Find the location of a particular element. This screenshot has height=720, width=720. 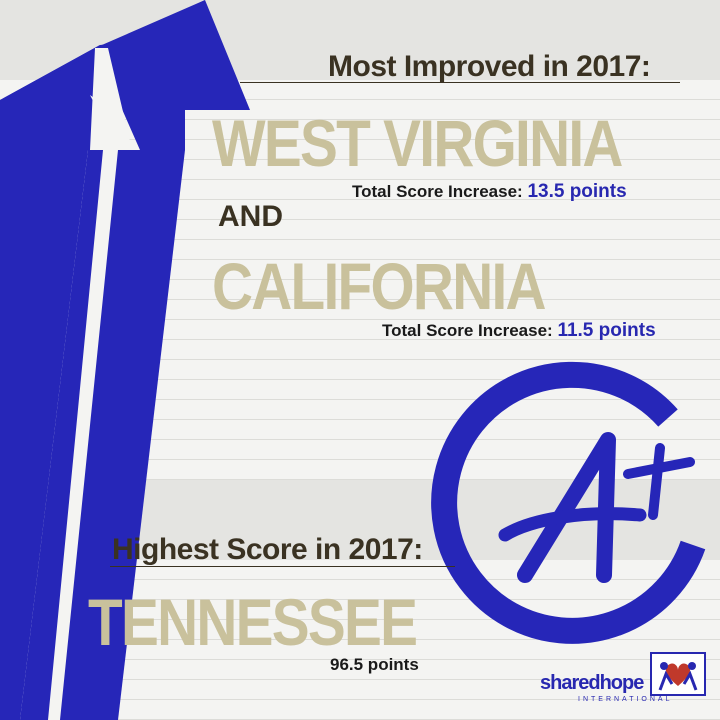

grade-plus-horizontal is located at coordinates (659, 468).